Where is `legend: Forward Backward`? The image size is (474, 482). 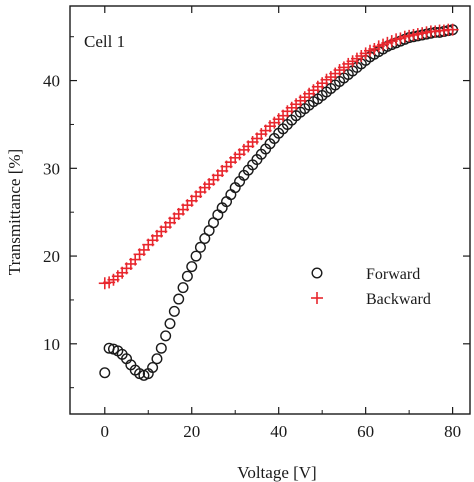 legend: Forward Backward is located at coordinates (371, 287).